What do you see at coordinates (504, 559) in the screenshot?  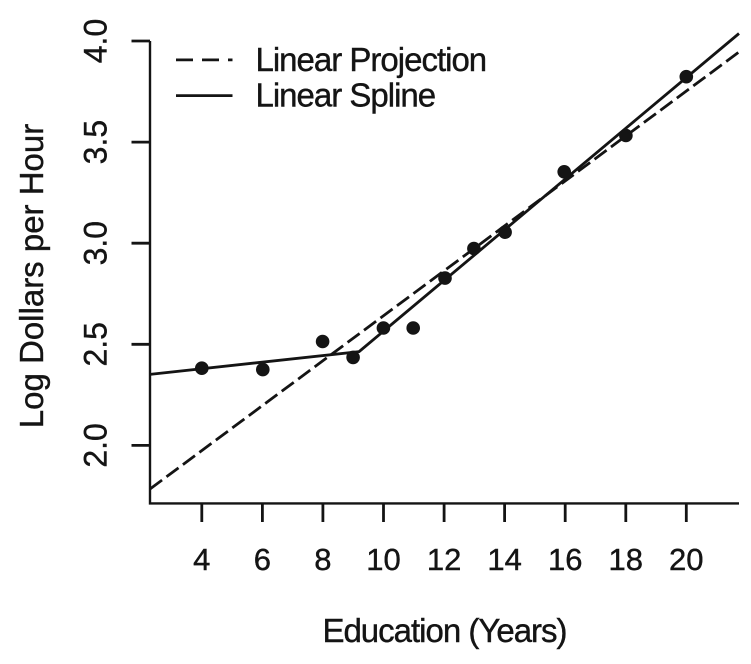 I see `svg-text: 14` at bounding box center [504, 559].